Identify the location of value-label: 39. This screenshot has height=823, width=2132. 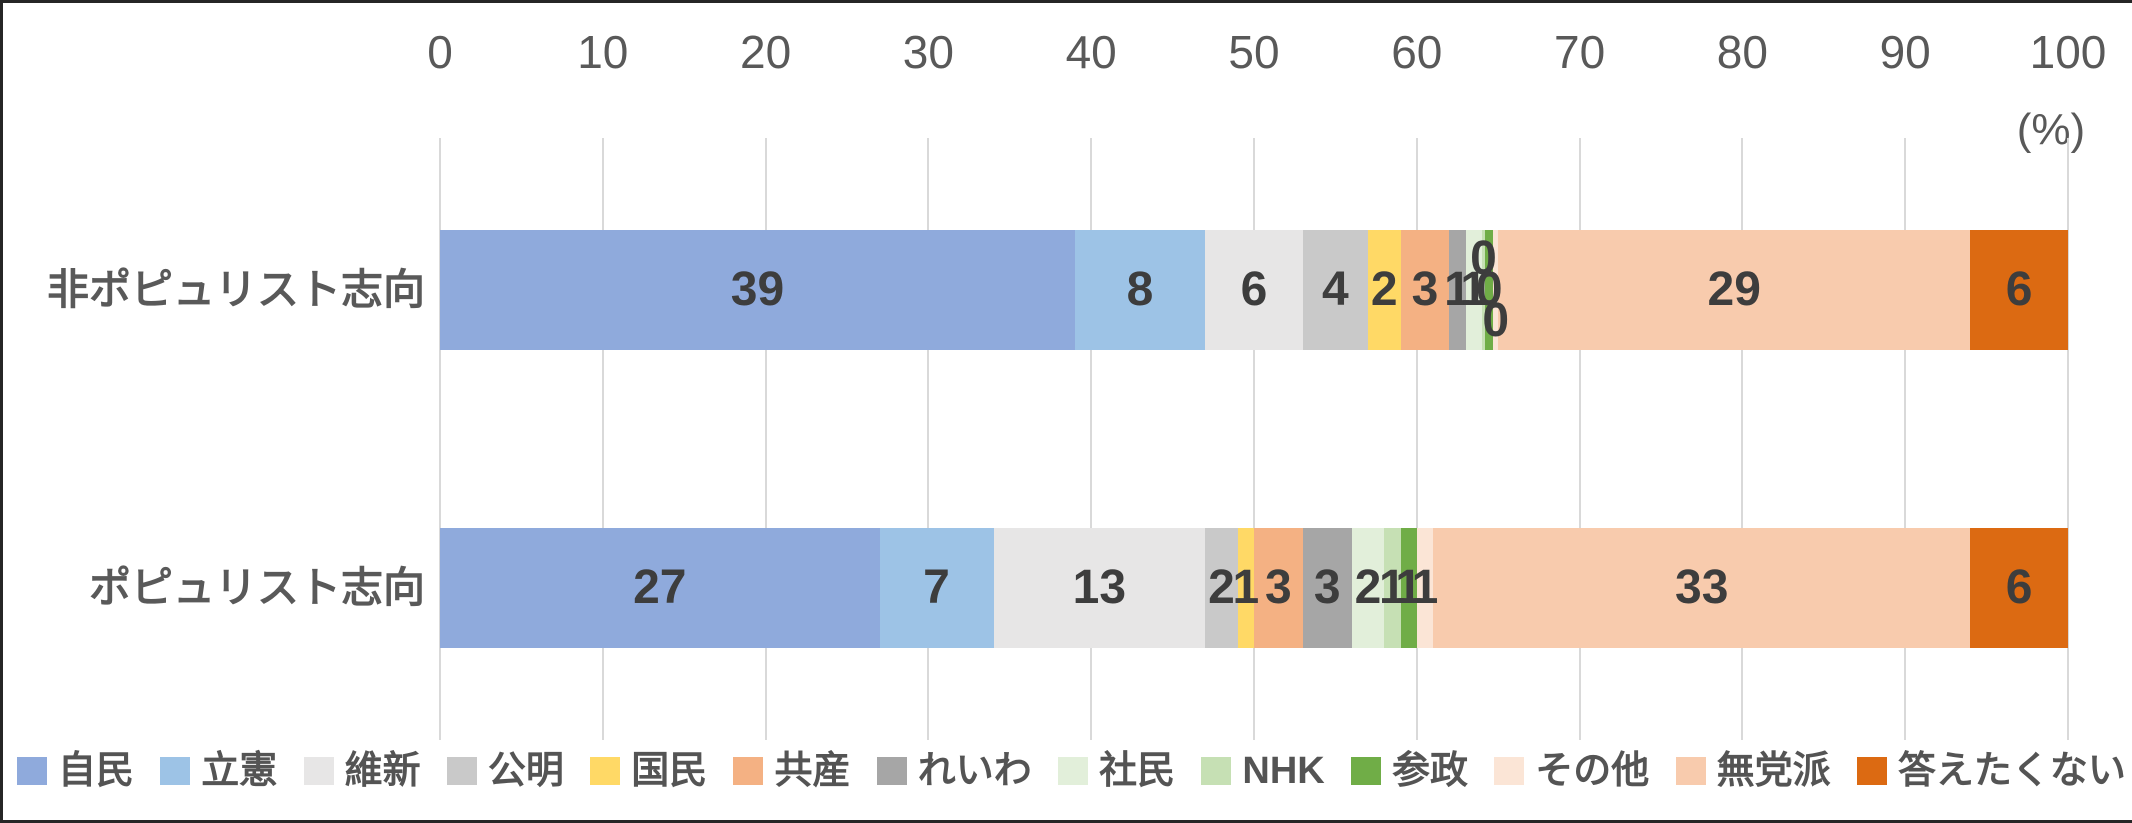
(757, 289).